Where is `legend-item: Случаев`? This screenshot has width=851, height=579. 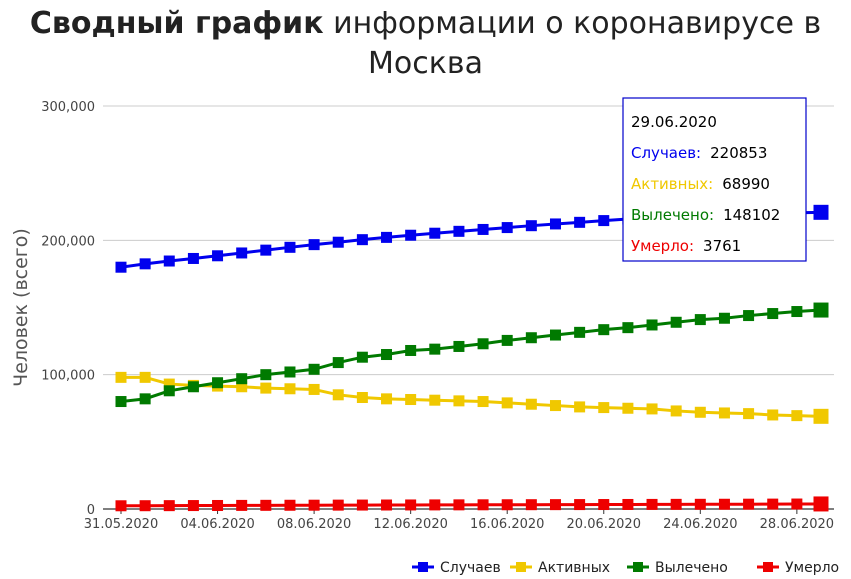 legend-item: Случаев is located at coordinates (456, 568).